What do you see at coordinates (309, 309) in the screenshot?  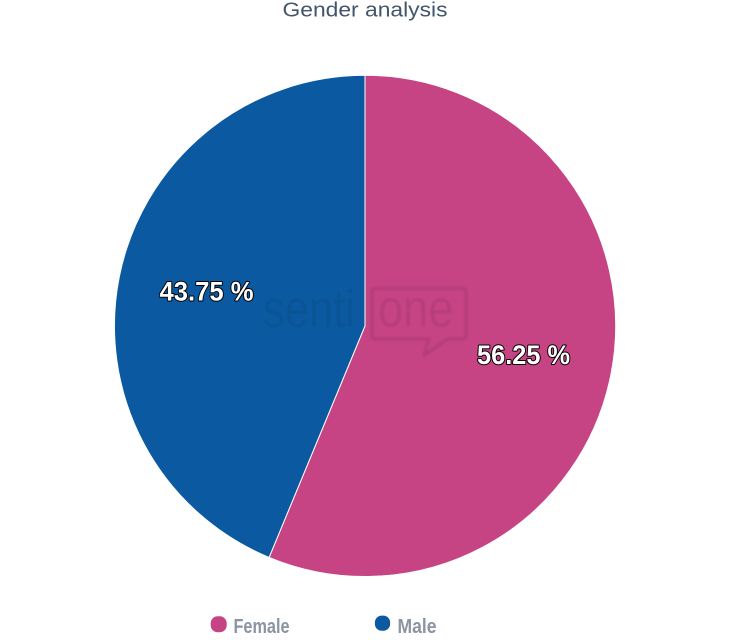 I see `svg-text: senti` at bounding box center [309, 309].